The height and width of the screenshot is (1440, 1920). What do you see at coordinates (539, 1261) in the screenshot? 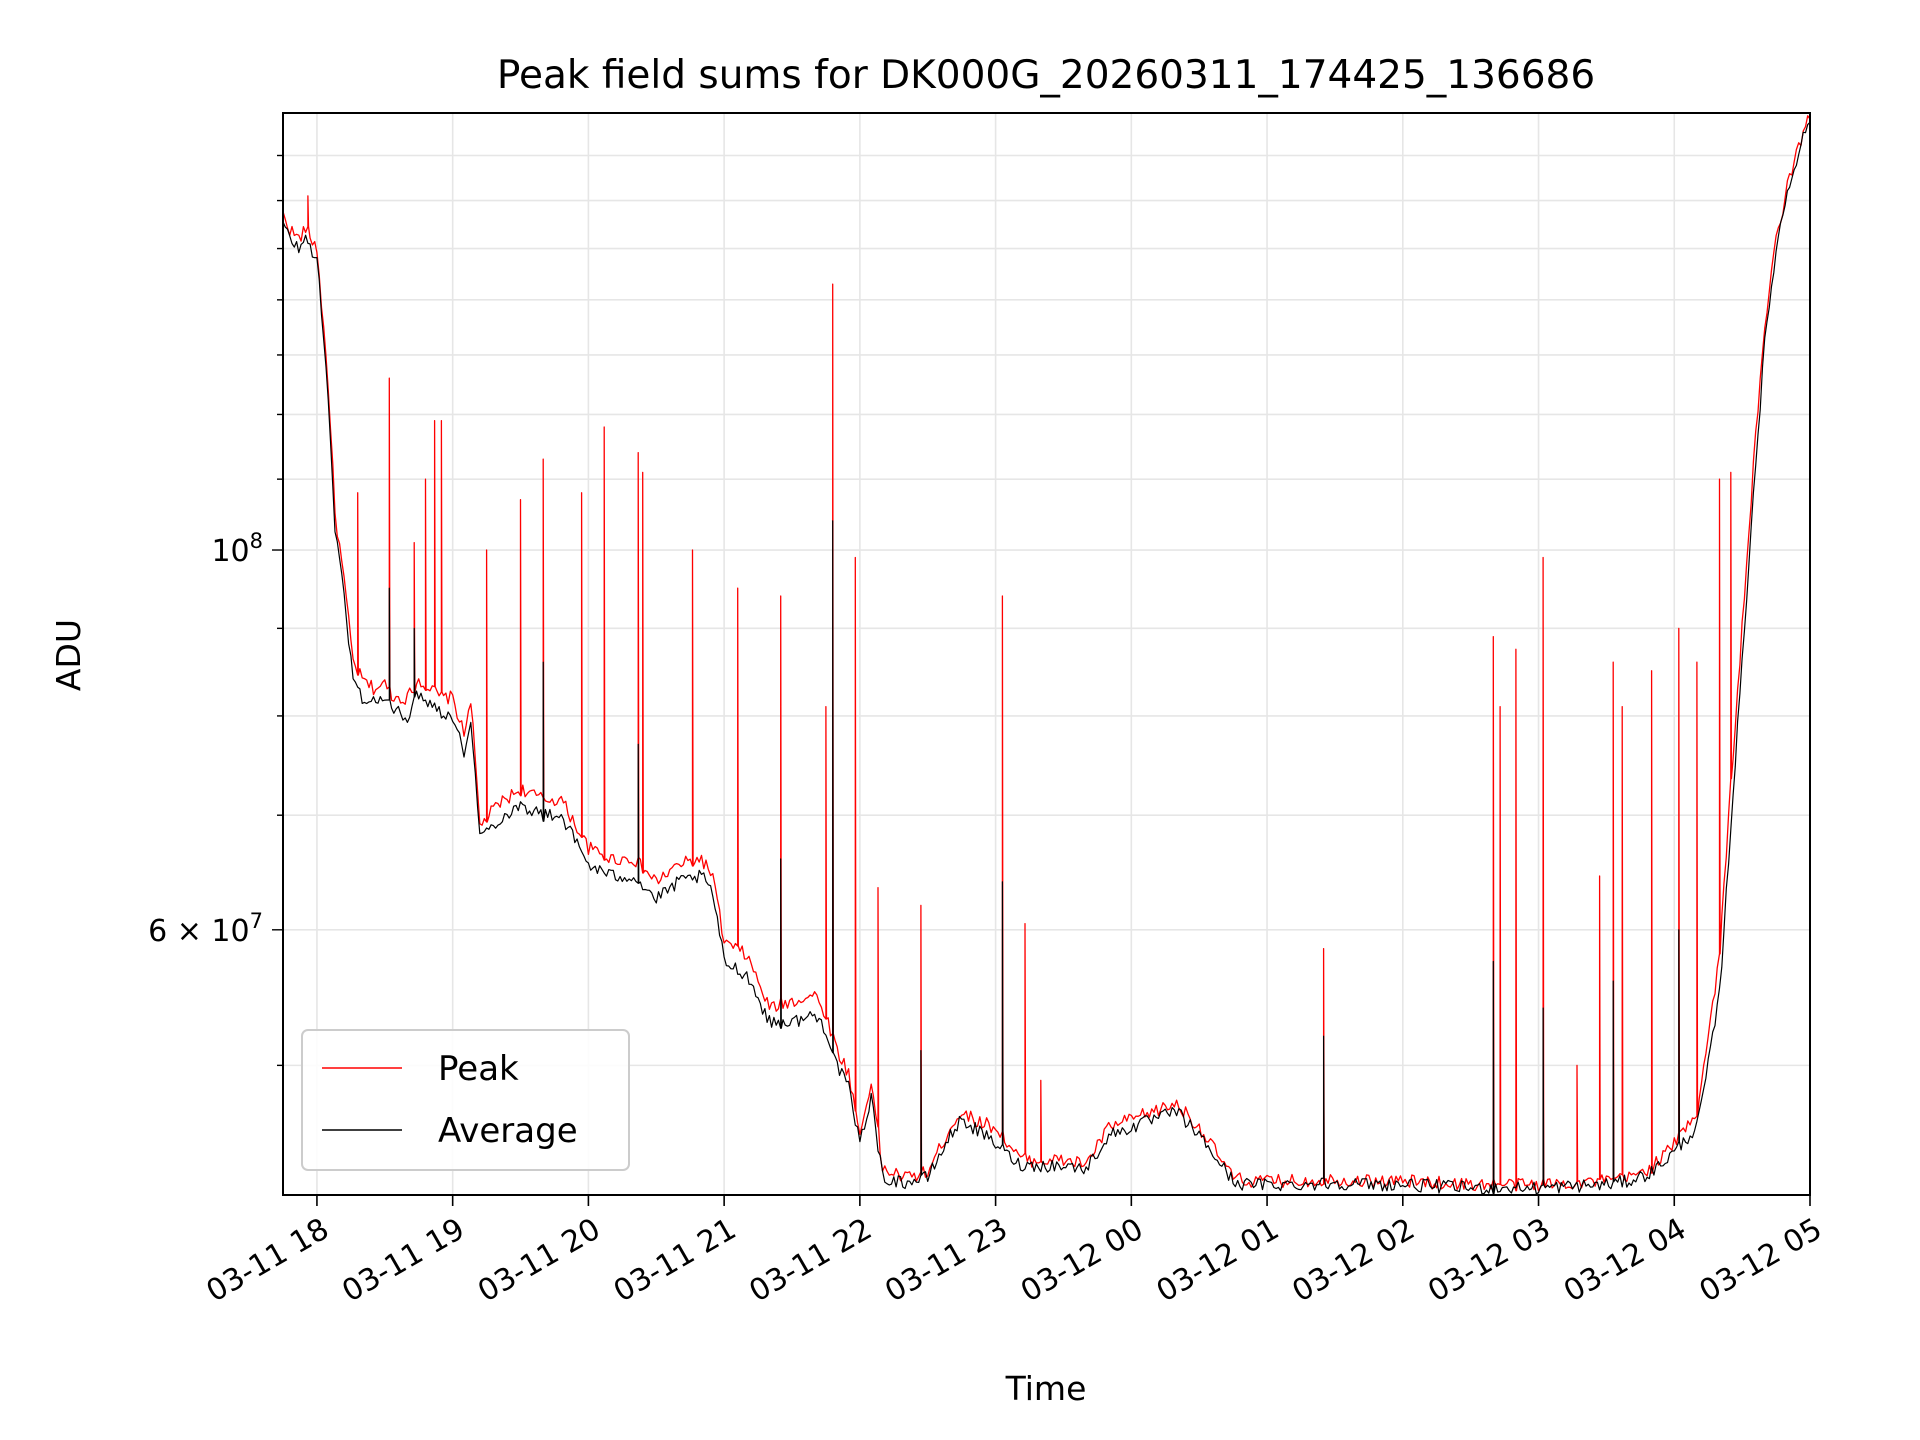
I see `x-tick-label: 03-11 20` at bounding box center [539, 1261].